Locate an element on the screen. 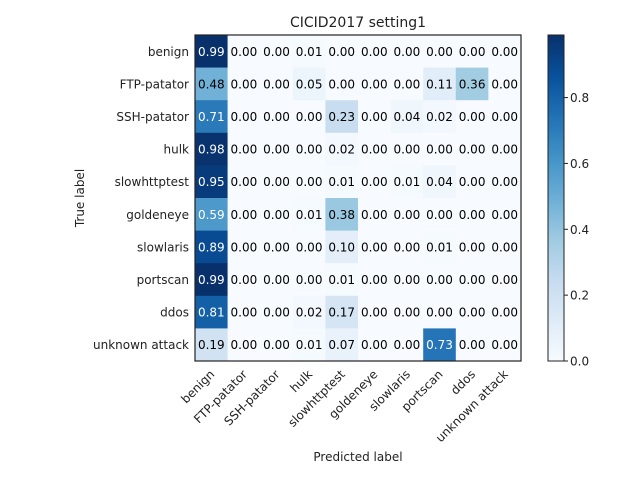  y-tick-label: hulk is located at coordinates (177, 150).